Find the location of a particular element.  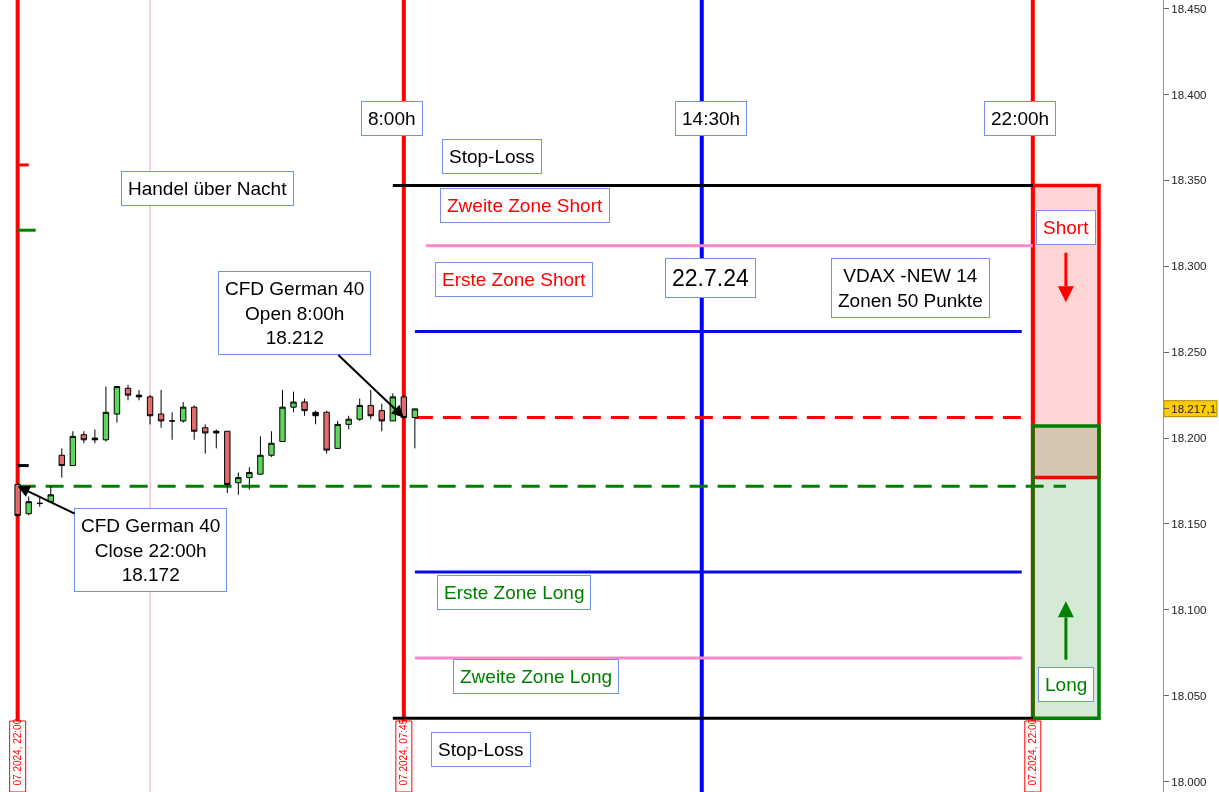

annotation: 22:00h is located at coordinates (1020, 118).